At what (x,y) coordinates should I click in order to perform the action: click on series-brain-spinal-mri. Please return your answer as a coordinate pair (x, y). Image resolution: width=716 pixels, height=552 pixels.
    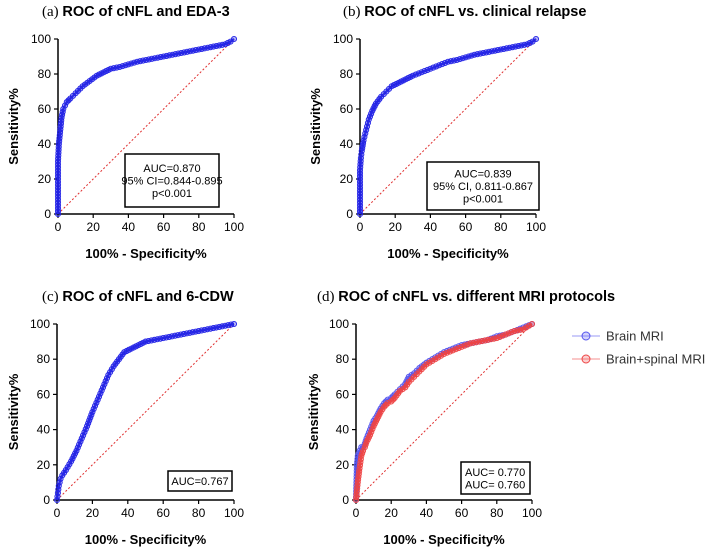
    Looking at the image, I should click on (444, 412).